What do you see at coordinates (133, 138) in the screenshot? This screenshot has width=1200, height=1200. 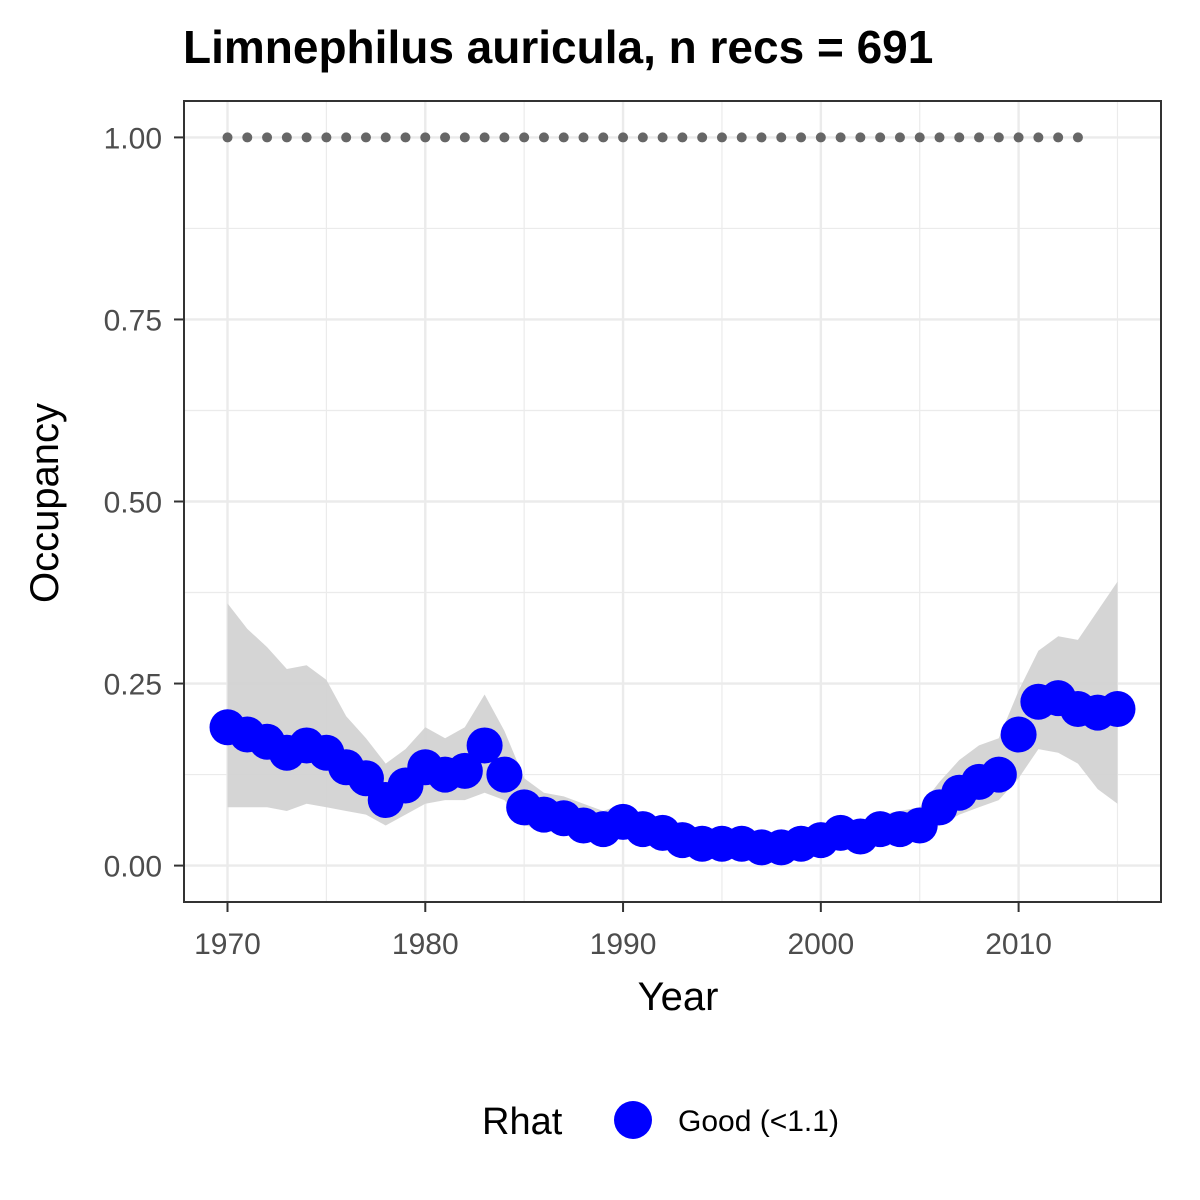 I see `y-tick-label: 1.00` at bounding box center [133, 138].